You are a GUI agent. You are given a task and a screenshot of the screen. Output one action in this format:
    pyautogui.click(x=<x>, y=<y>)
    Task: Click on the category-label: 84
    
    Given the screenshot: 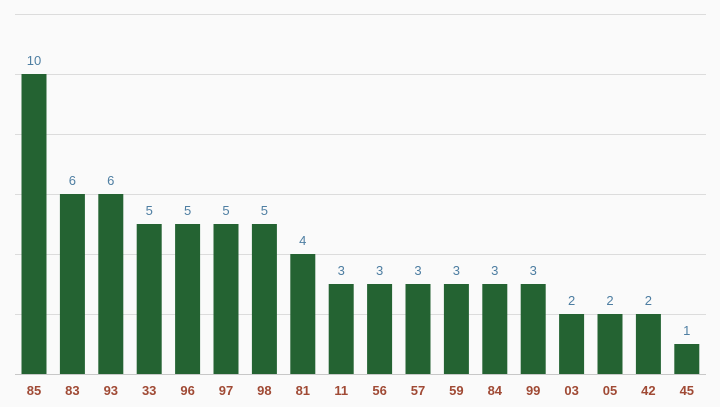 What is the action you would take?
    pyautogui.click(x=495, y=390)
    